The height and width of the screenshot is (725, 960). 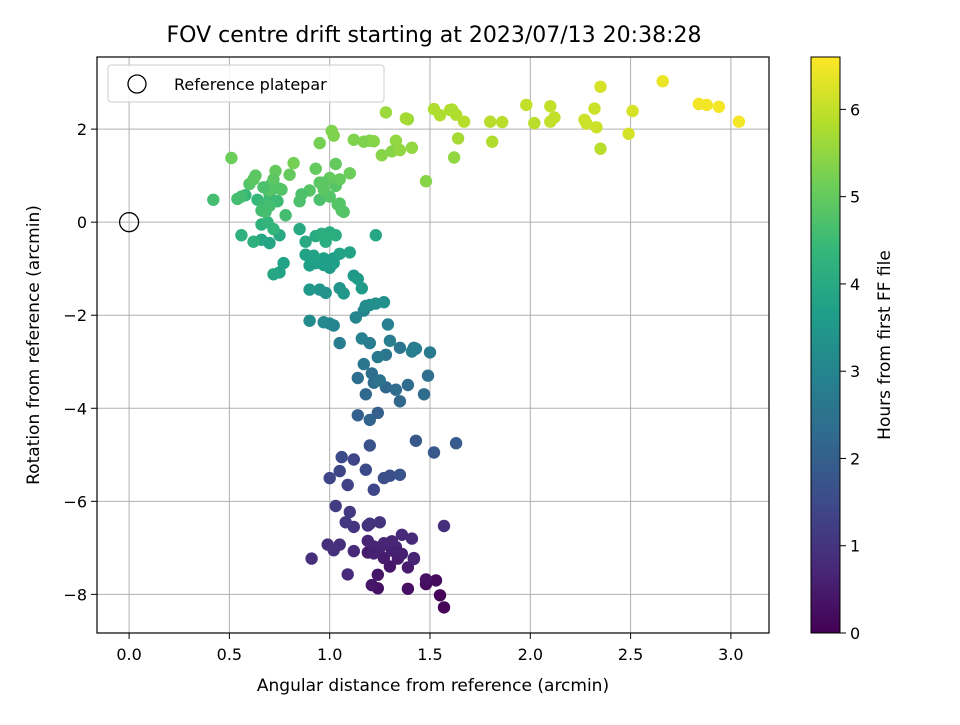 What do you see at coordinates (75, 315) in the screenshot?
I see `y-tick-label: −2` at bounding box center [75, 315].